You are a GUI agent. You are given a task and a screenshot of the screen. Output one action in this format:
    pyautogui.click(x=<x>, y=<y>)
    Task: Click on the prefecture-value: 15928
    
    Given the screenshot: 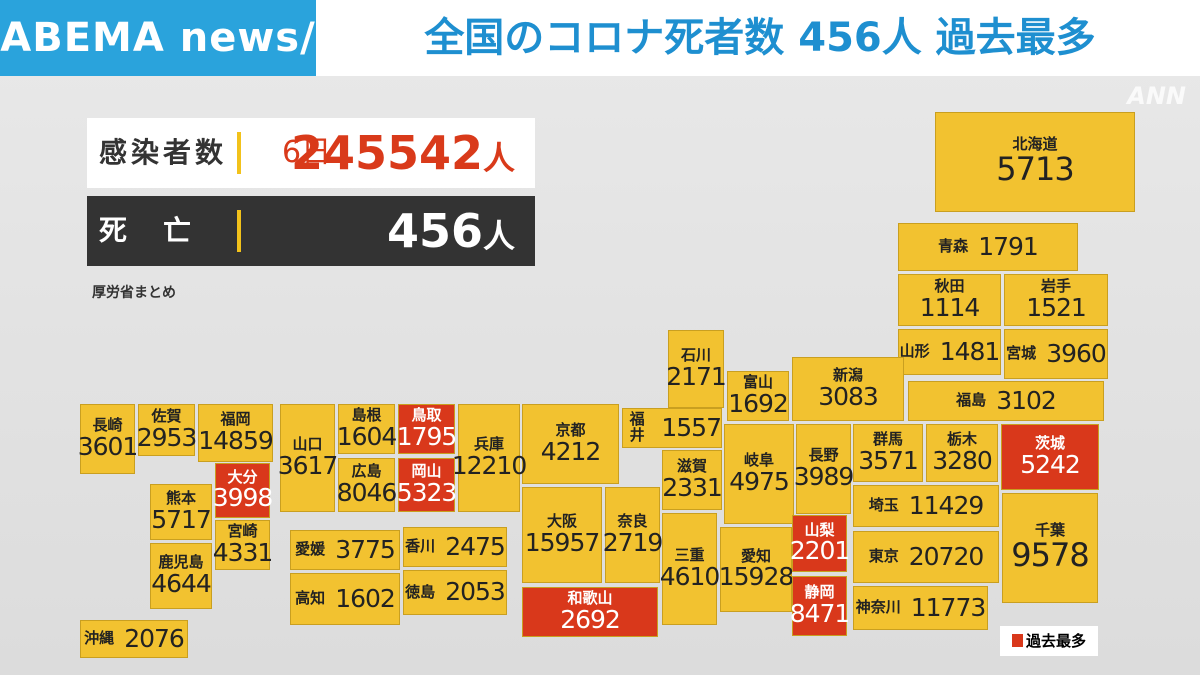 What is the action you would take?
    pyautogui.click(x=756, y=577)
    